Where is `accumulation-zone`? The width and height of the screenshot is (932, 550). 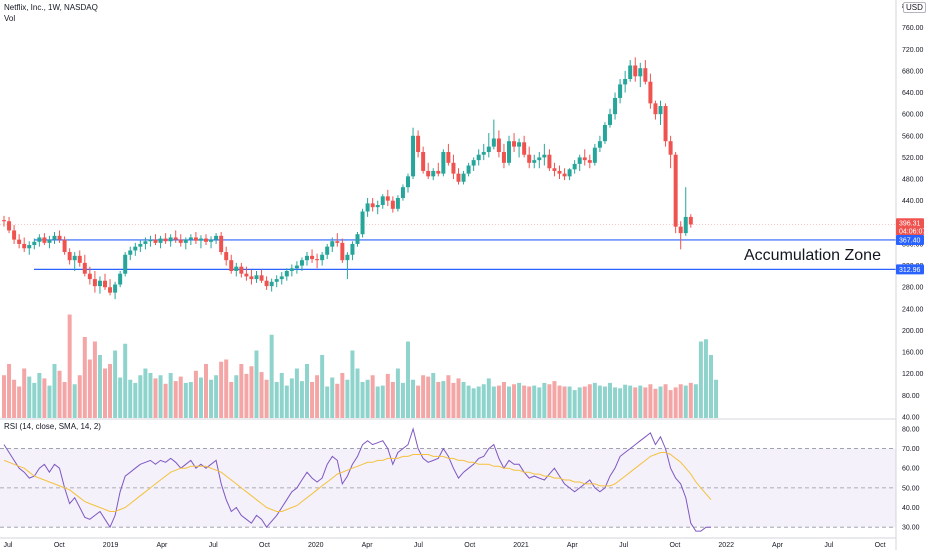 accumulation-zone is located at coordinates (448, 247).